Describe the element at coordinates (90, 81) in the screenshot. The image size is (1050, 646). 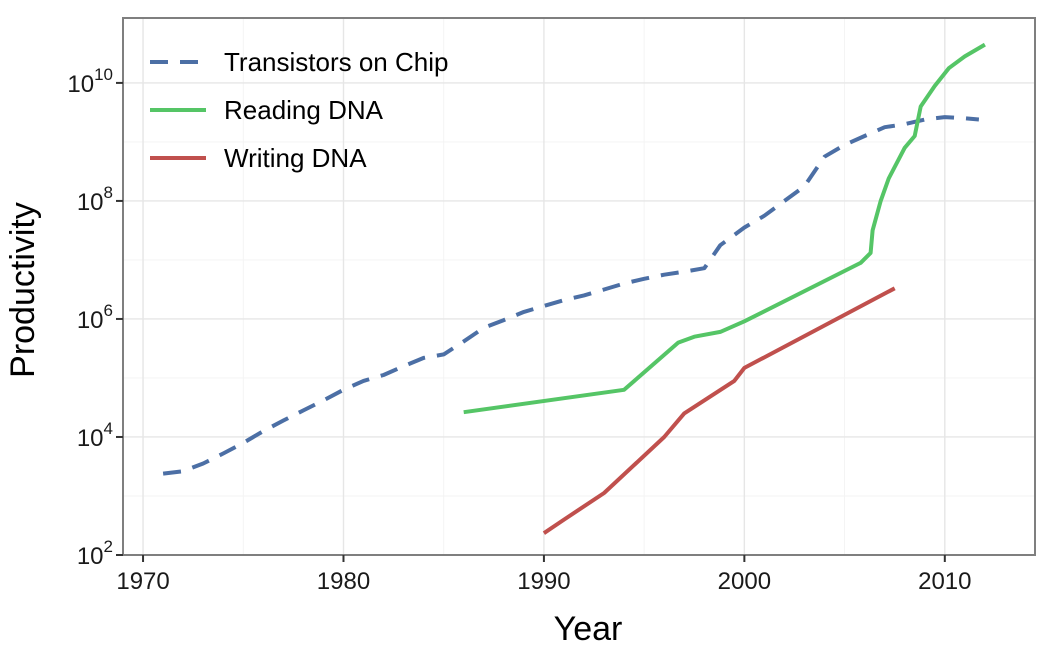
I see `y-tick-label: 10¹⁰` at that location.